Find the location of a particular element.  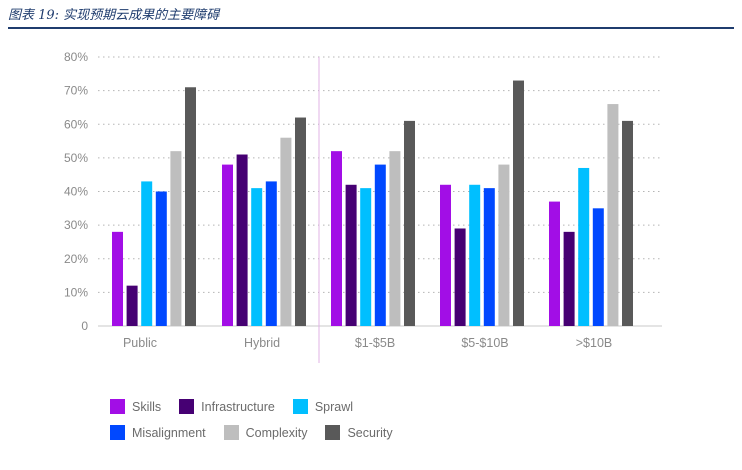

legend-label: Skills is located at coordinates (147, 406).